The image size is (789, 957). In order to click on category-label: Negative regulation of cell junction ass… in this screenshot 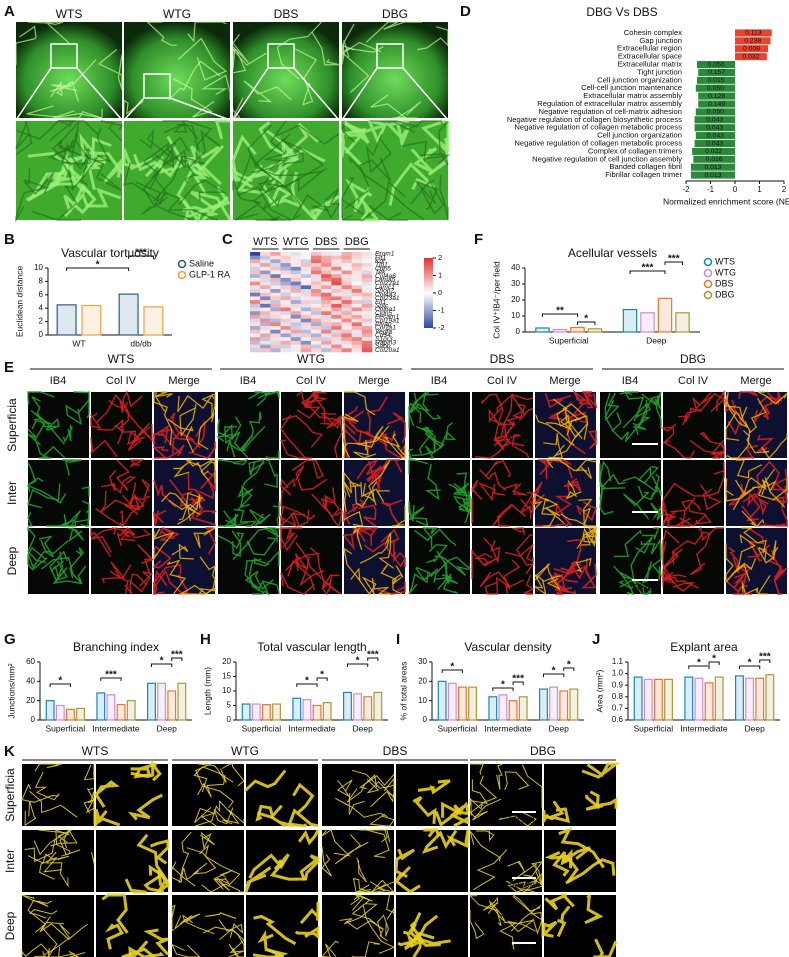, I will do `click(607, 158)`.